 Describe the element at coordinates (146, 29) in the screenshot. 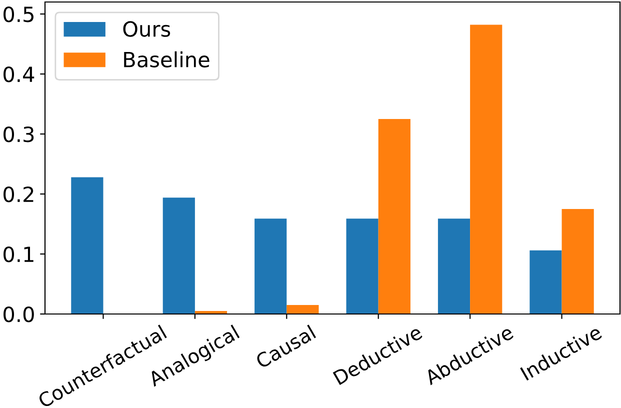

I see `legend-label: Ours` at that location.